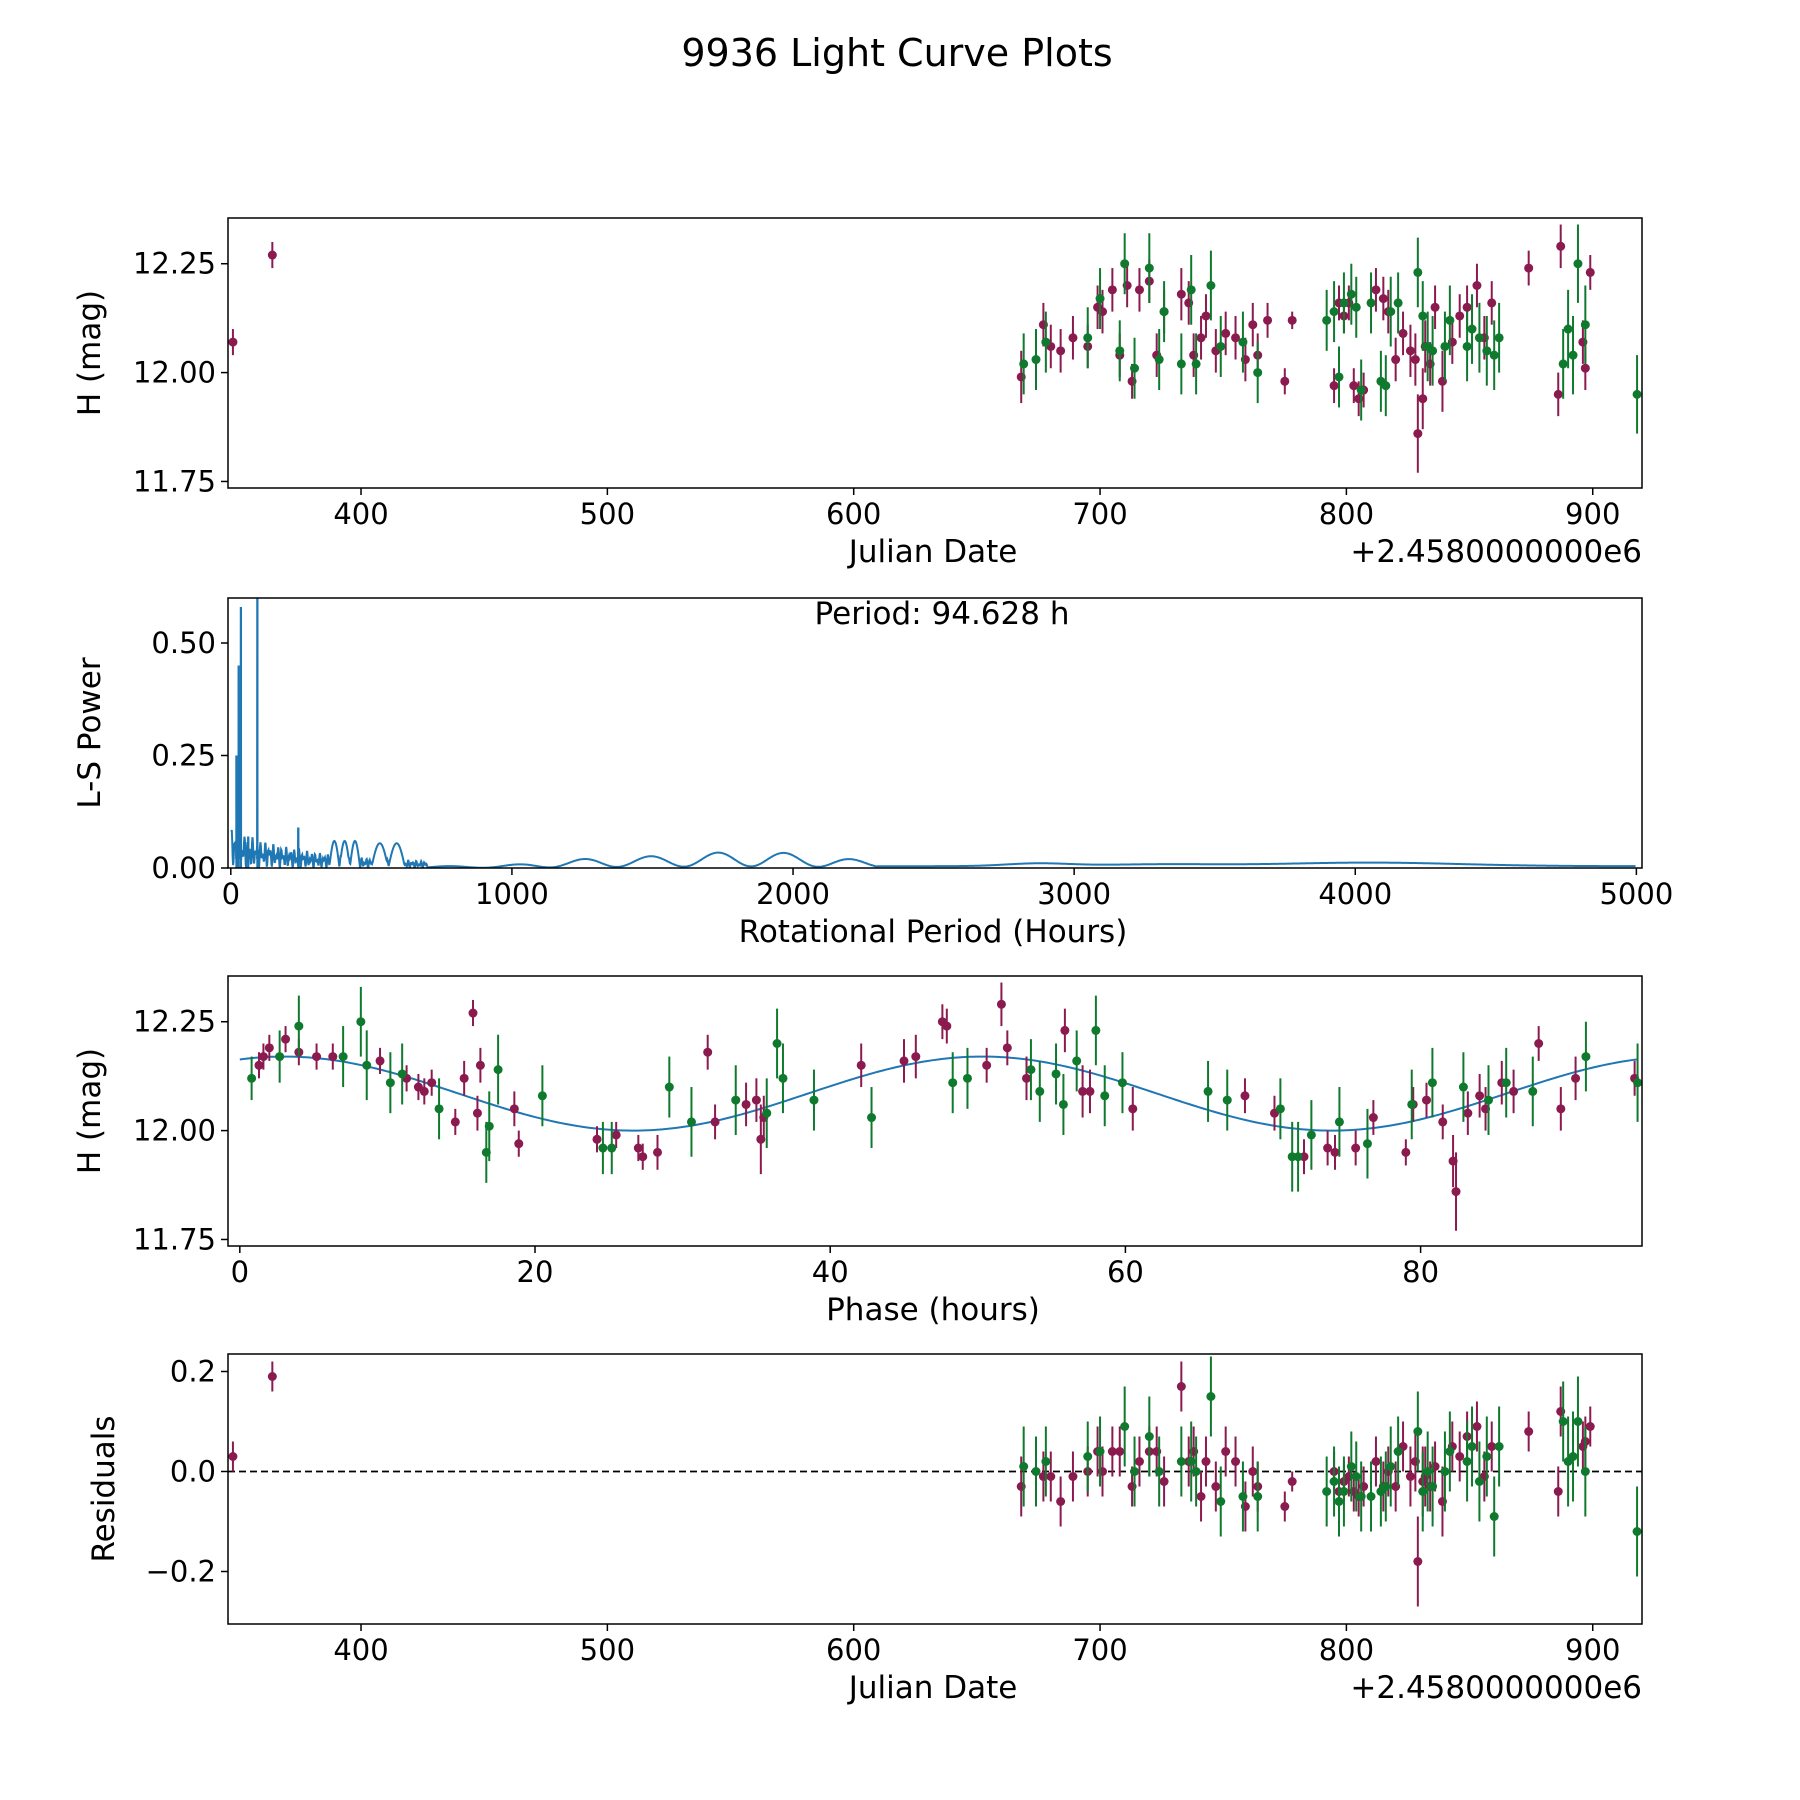  I want to click on y-axis-label: H (mag), so click(90, 1111).